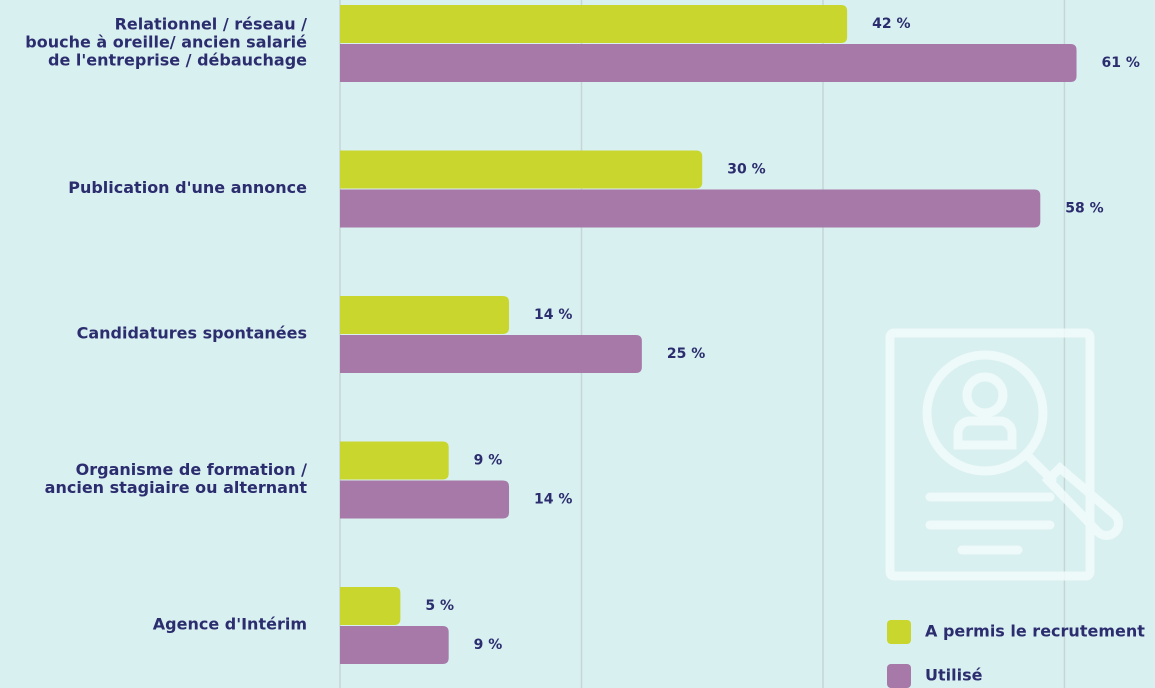 The width and height of the screenshot is (1155, 688). Describe the element at coordinates (1035, 631) in the screenshot. I see `legend-label: A permis le recrutement` at that location.